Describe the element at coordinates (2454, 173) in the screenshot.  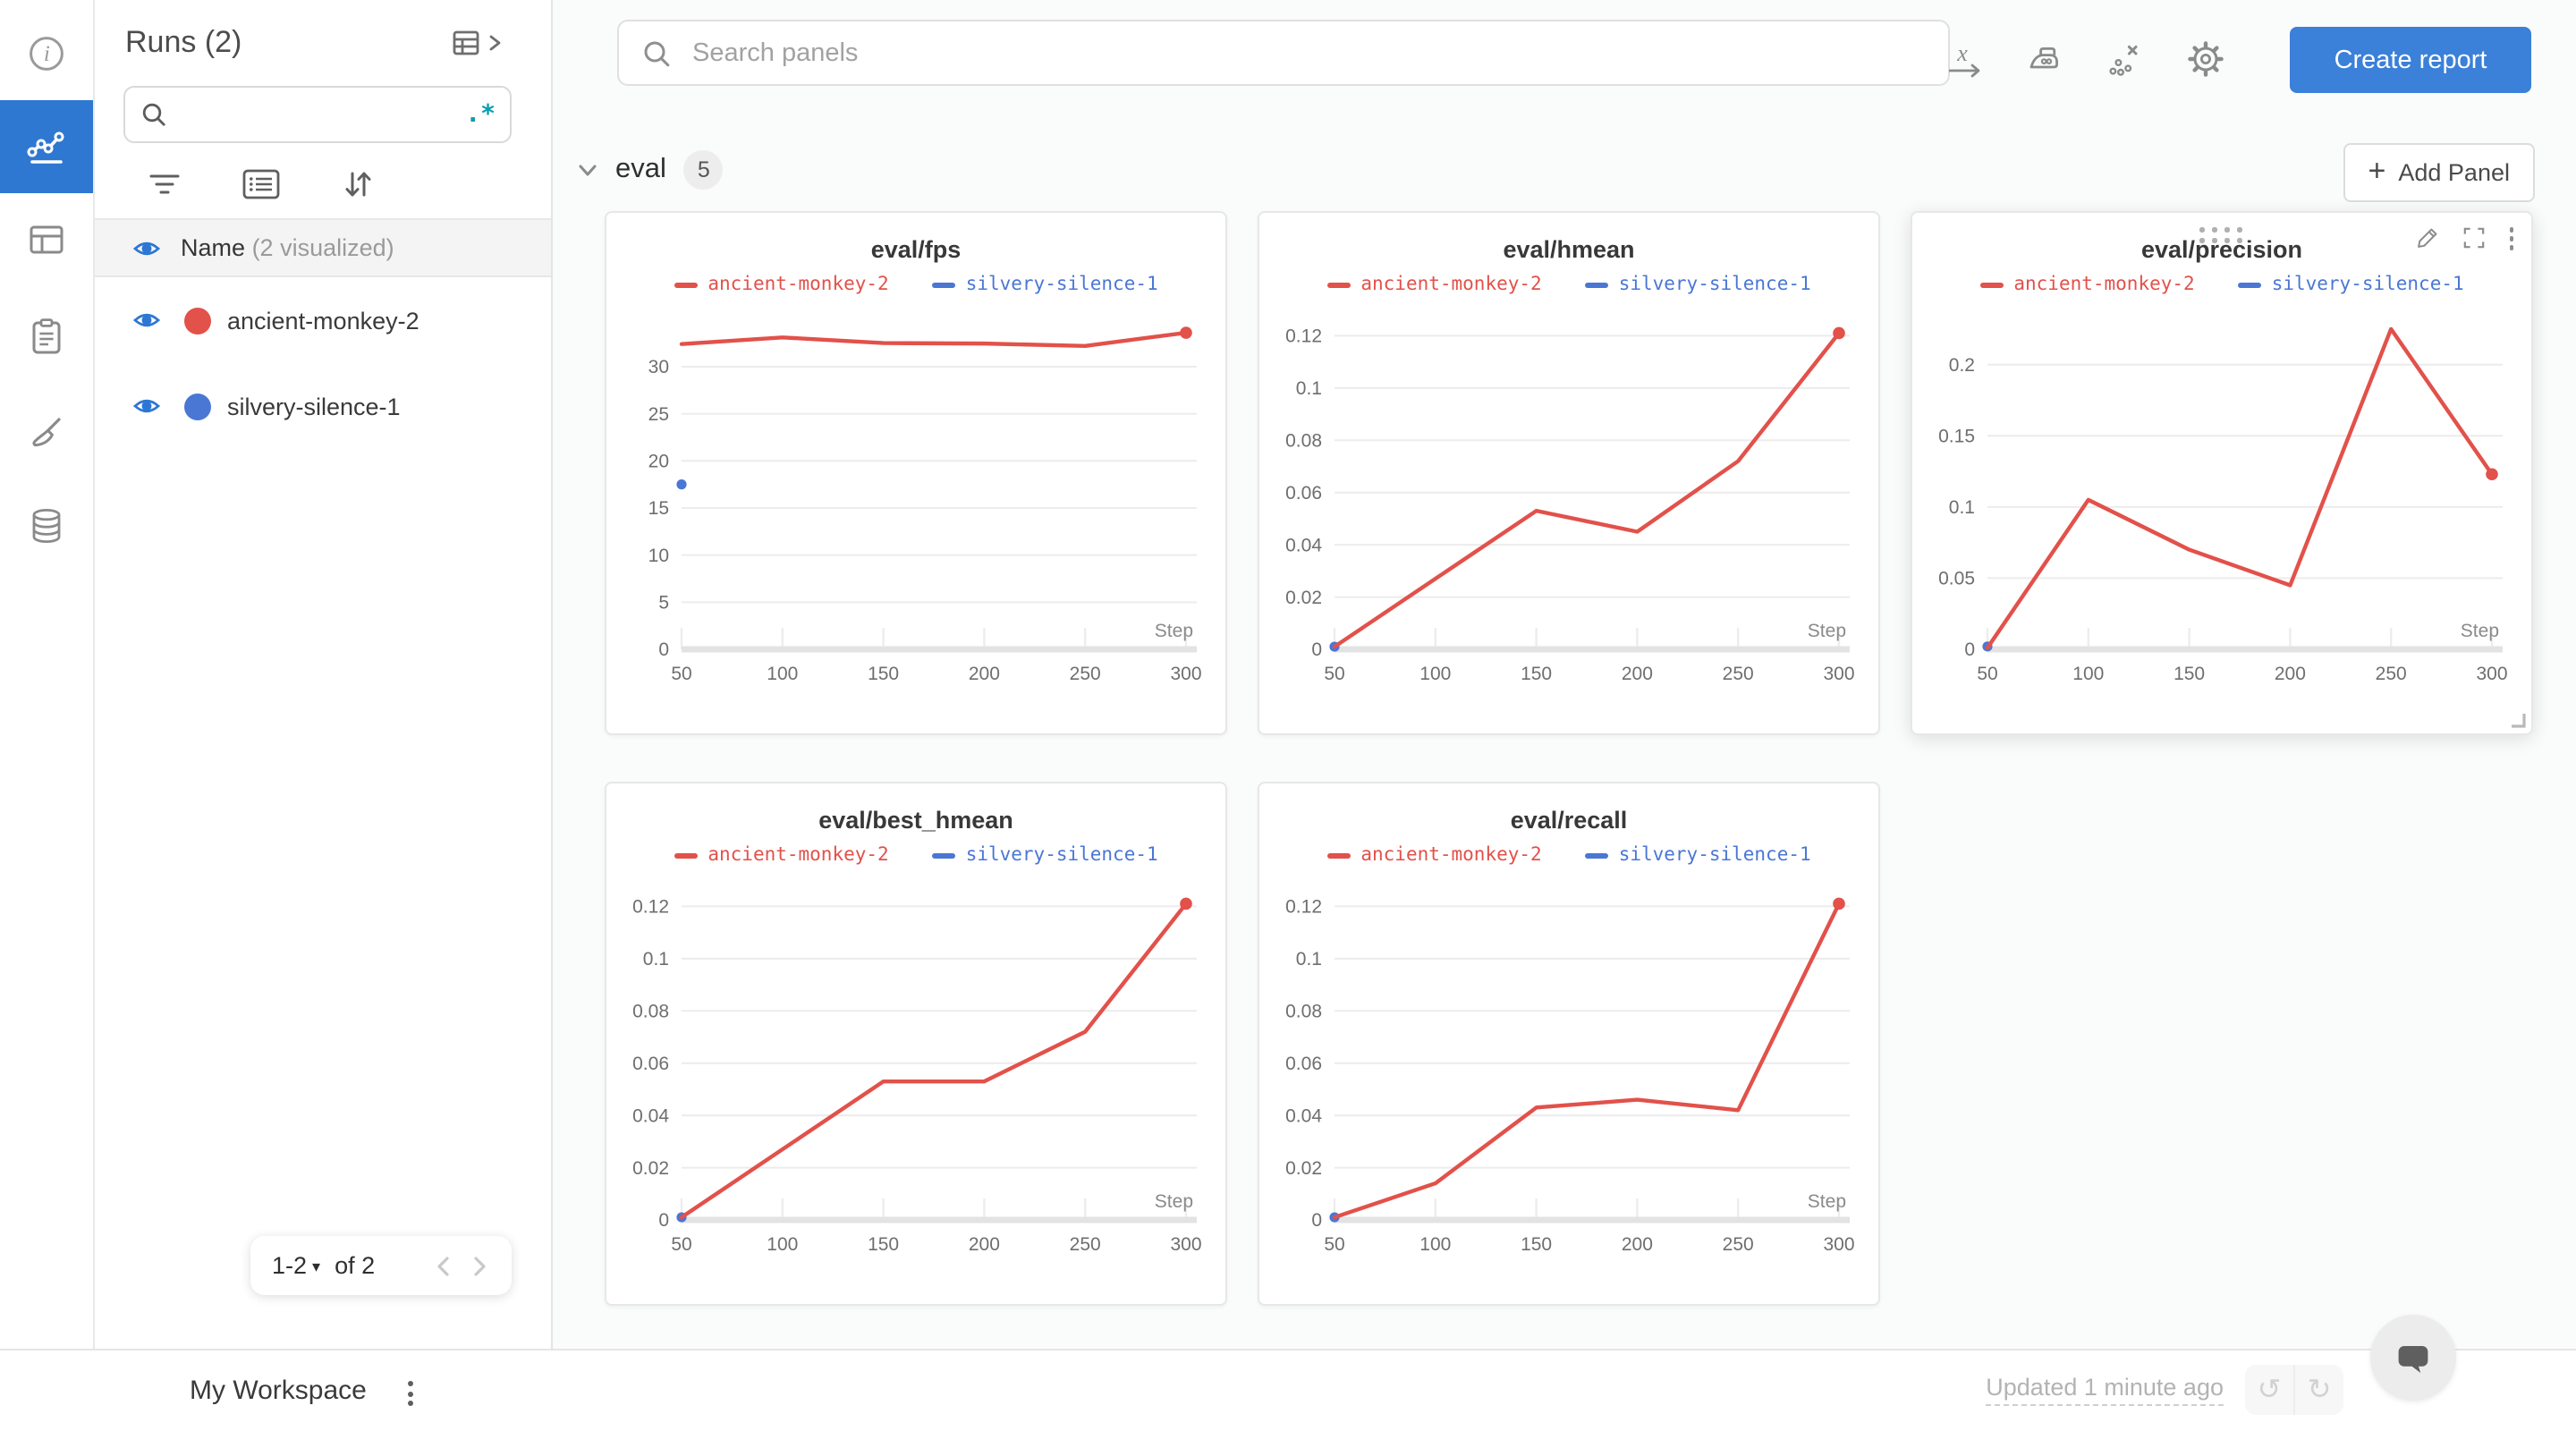
I see `add-panel-label: Add Panel` at that location.